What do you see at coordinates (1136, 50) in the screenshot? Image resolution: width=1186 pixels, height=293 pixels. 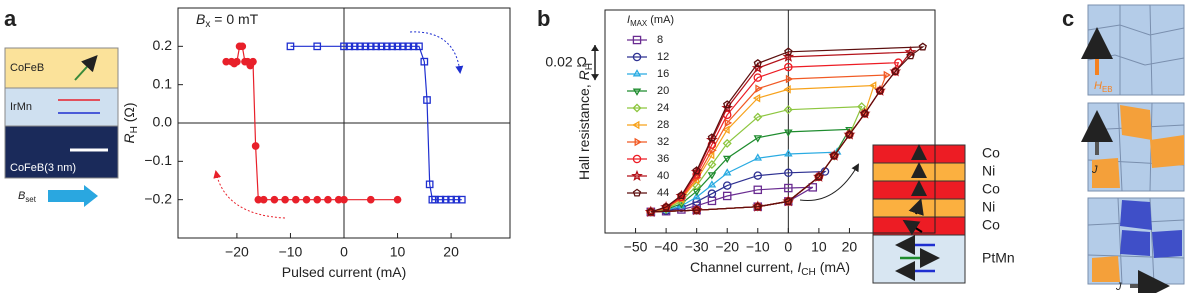 I see `grain-map` at bounding box center [1136, 50].